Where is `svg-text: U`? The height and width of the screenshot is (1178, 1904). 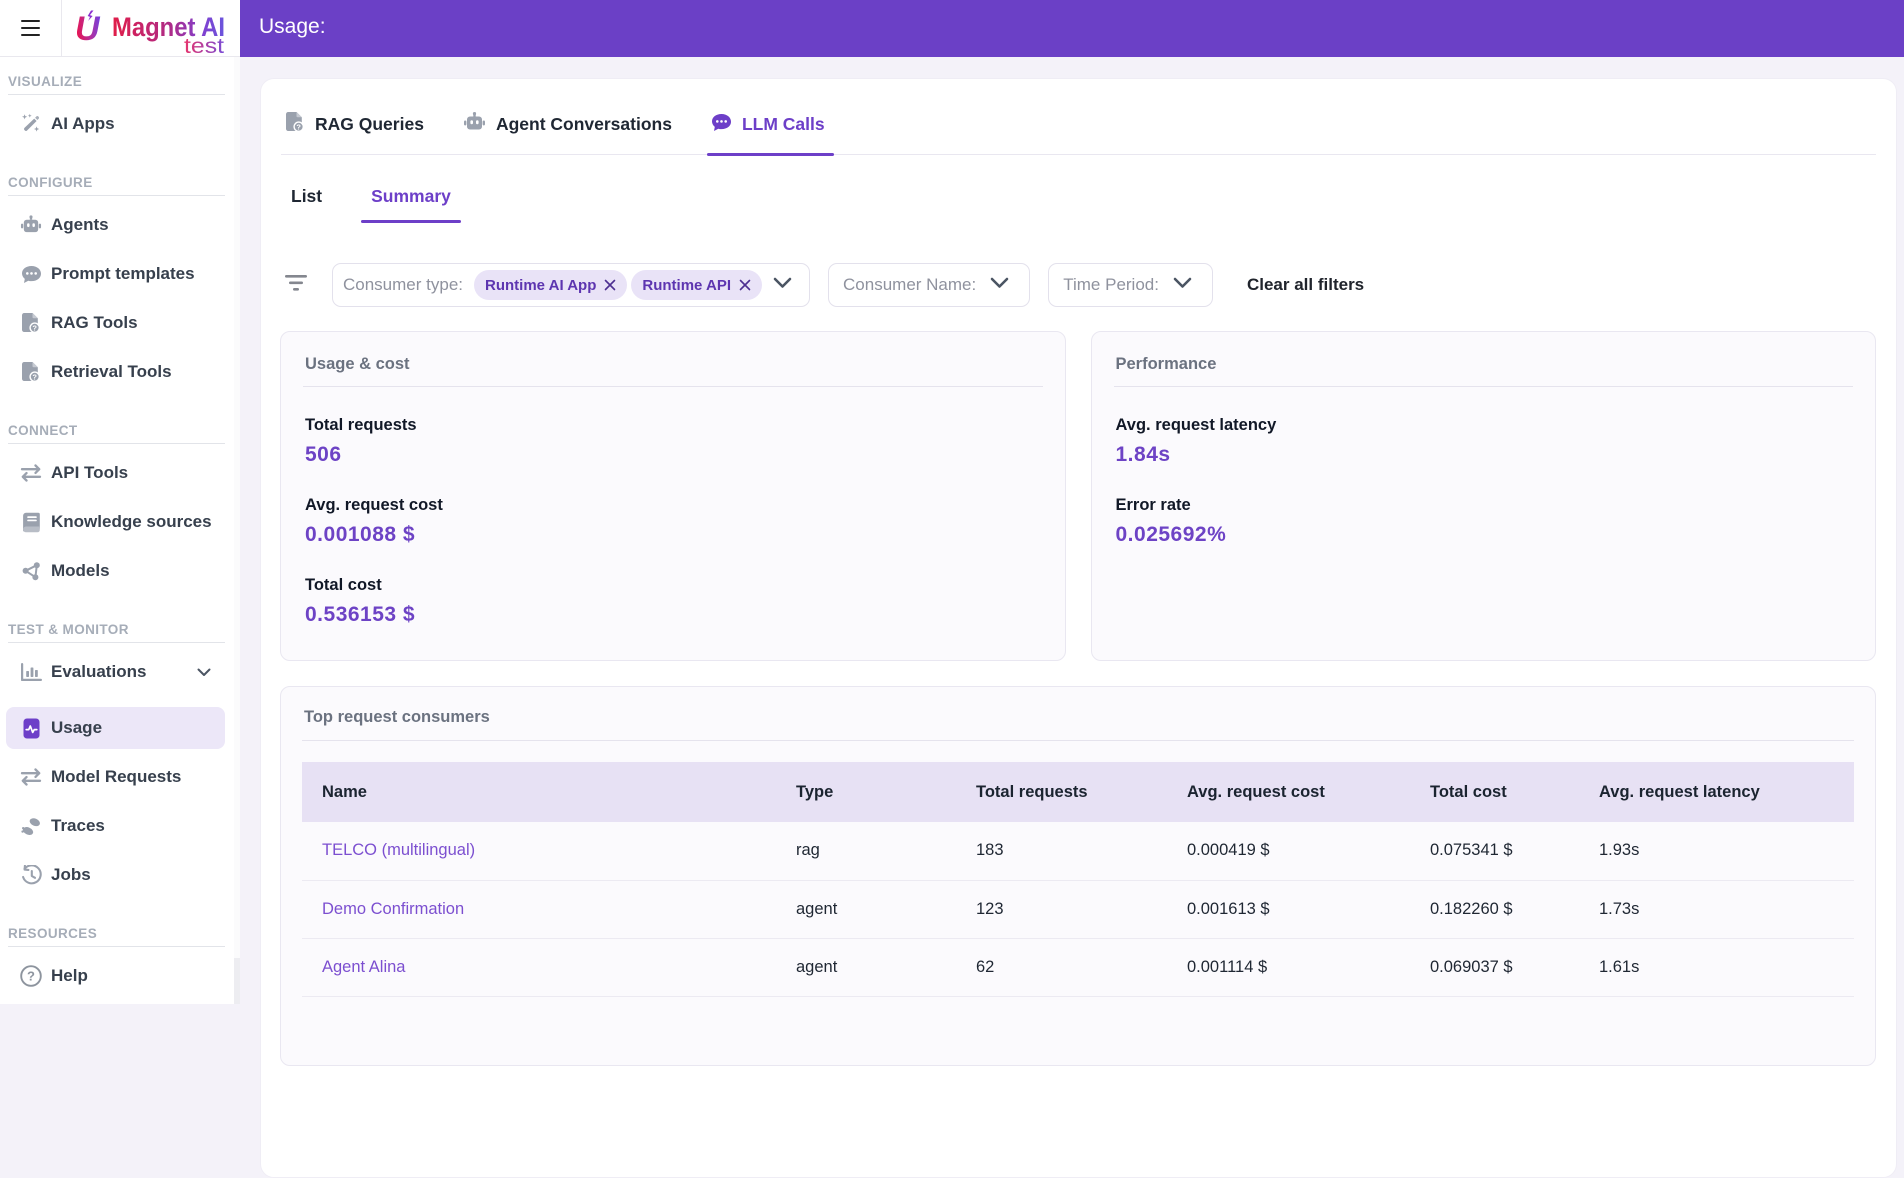 svg-text: U is located at coordinates (88, 29).